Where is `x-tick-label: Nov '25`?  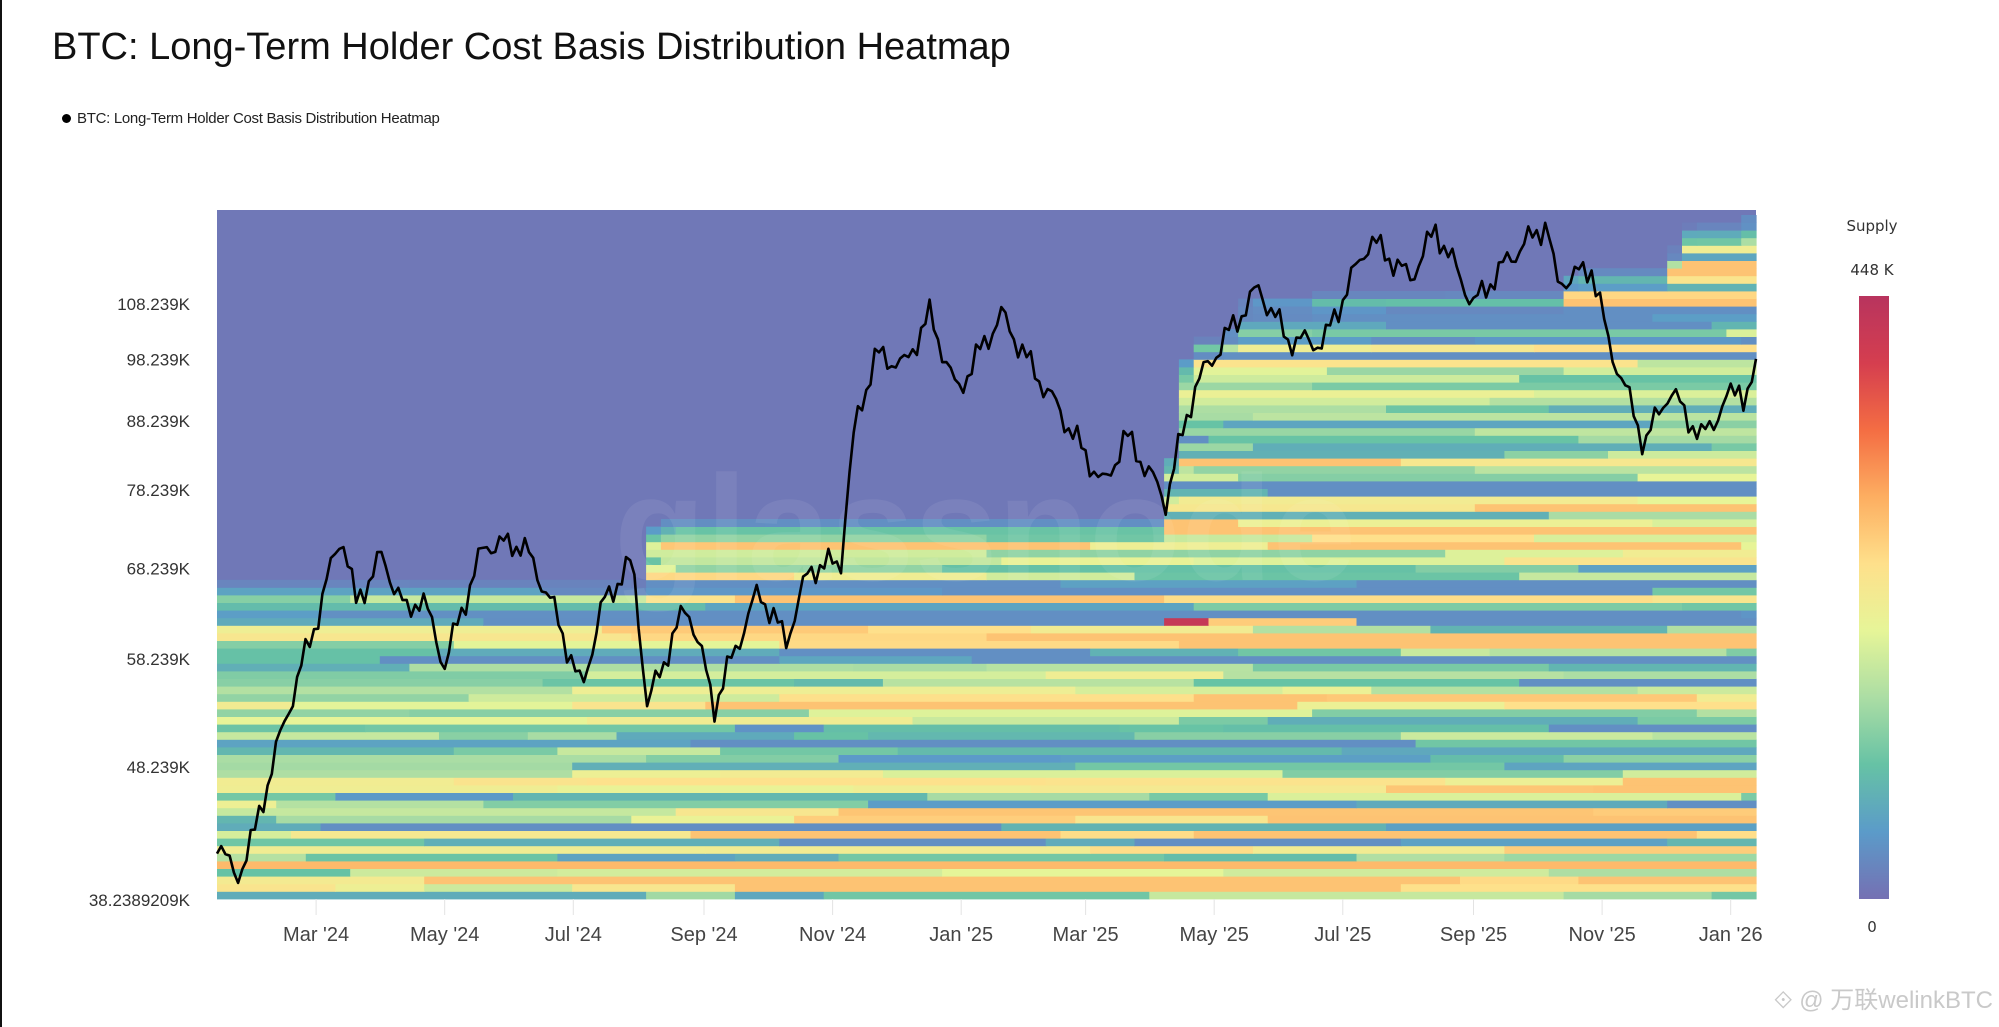 x-tick-label: Nov '25 is located at coordinates (1602, 935).